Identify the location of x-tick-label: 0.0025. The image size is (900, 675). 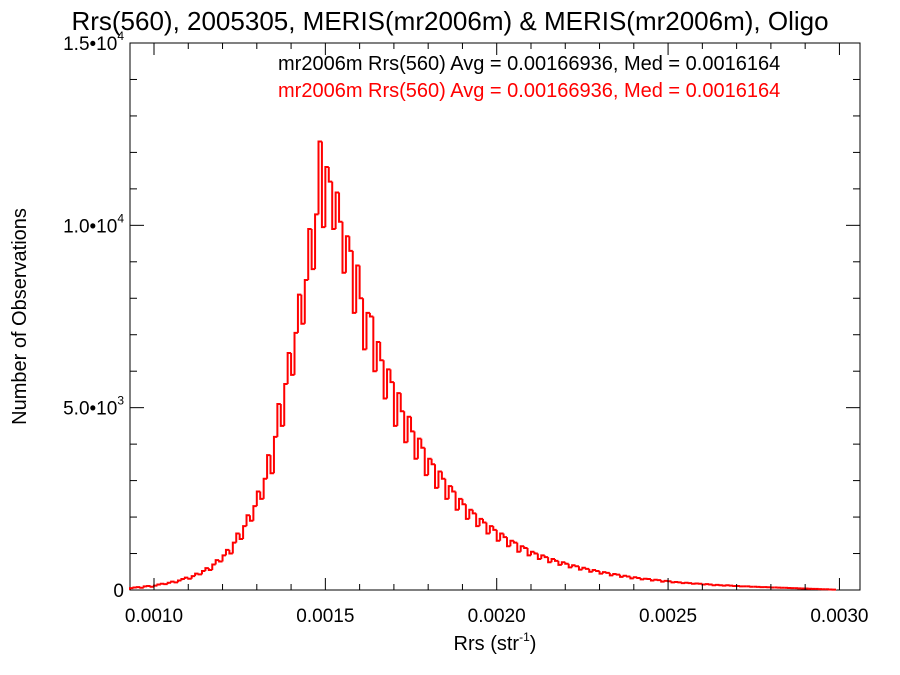
(668, 616).